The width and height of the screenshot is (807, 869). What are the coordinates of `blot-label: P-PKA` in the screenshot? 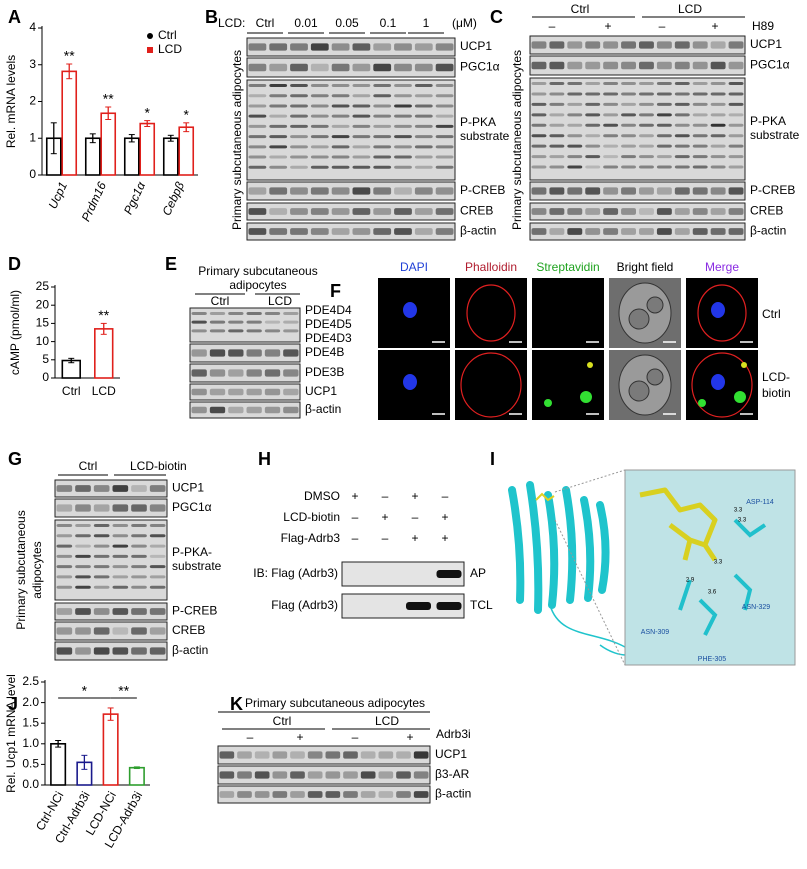 It's located at (768, 121).